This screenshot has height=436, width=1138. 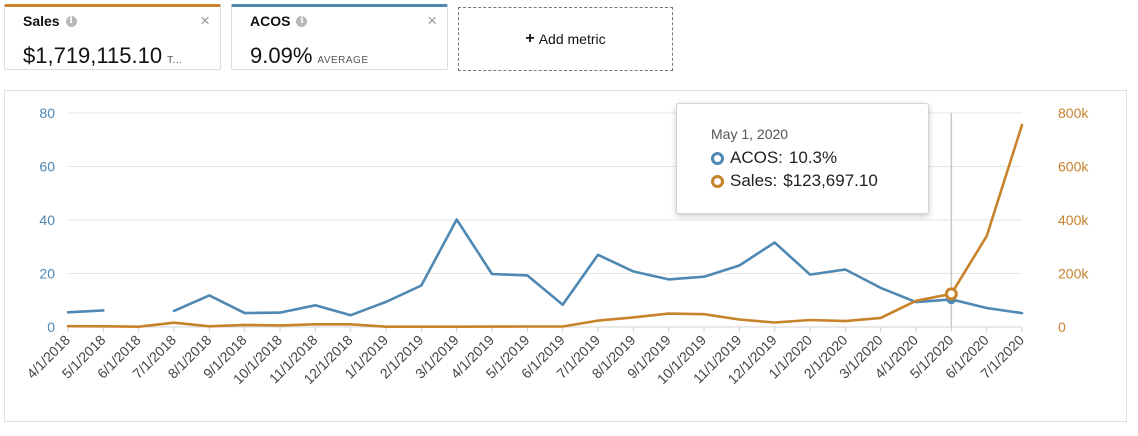 What do you see at coordinates (717, 158) in the screenshot?
I see `acos-legend-marker-icon` at bounding box center [717, 158].